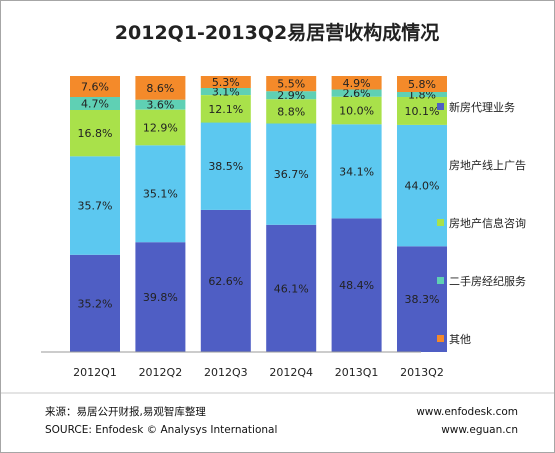 The height and width of the screenshot is (453, 555). I want to click on data-label-2013Q2-series-1: 44.0%, so click(422, 186).